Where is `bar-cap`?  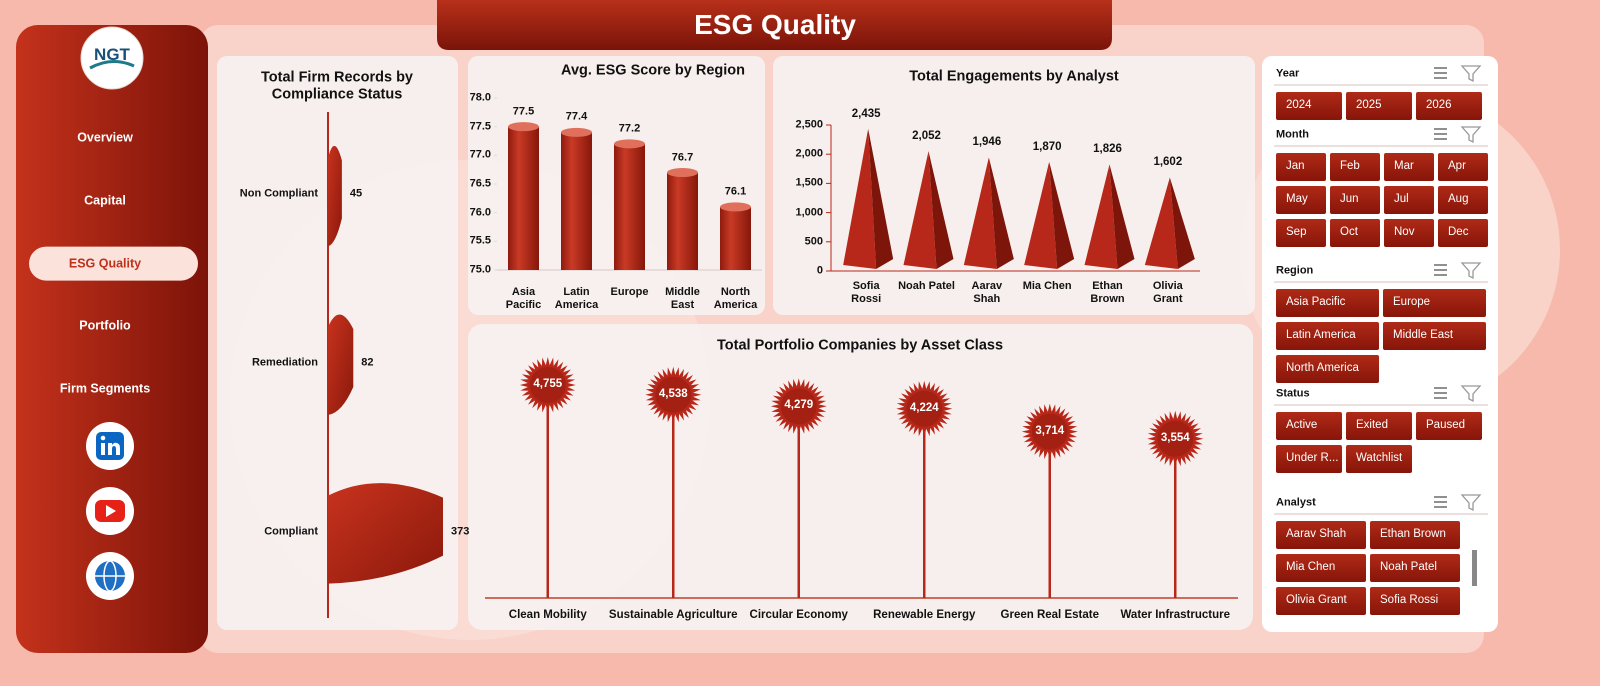 bar-cap is located at coordinates (629, 144).